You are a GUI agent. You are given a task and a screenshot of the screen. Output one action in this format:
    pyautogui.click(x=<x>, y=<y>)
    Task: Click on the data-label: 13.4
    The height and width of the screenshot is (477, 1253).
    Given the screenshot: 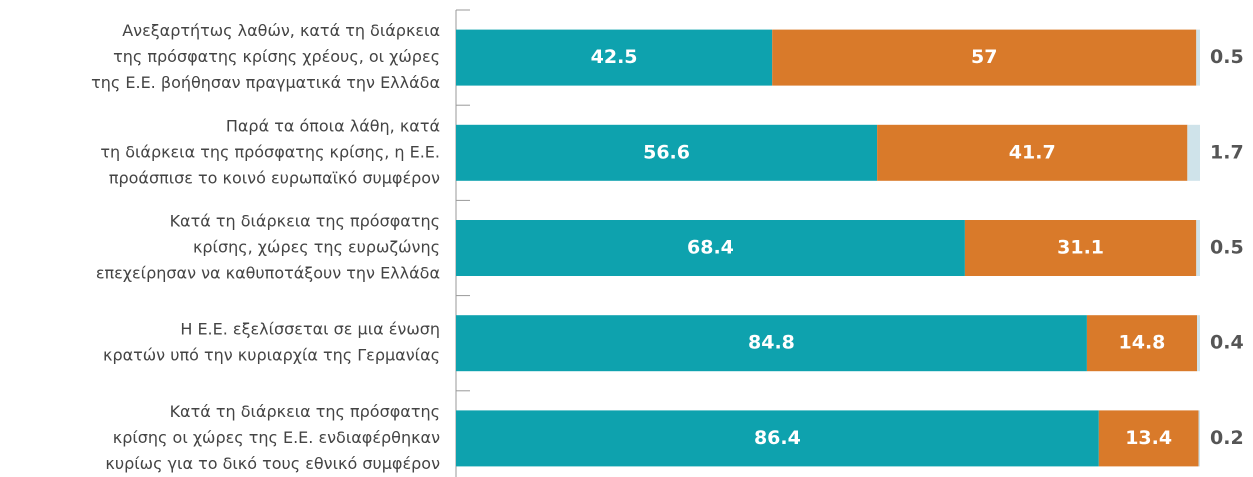 What is the action you would take?
    pyautogui.click(x=1148, y=438)
    